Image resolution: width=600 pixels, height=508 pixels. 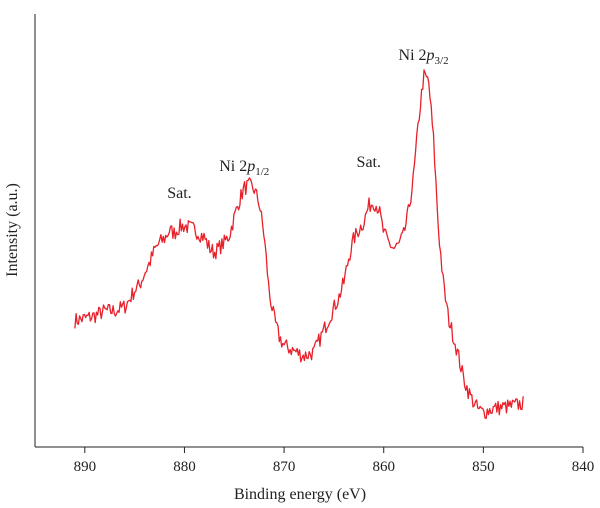 What do you see at coordinates (424, 57) in the screenshot?
I see `peak-label: Ni 2p3/2` at bounding box center [424, 57].